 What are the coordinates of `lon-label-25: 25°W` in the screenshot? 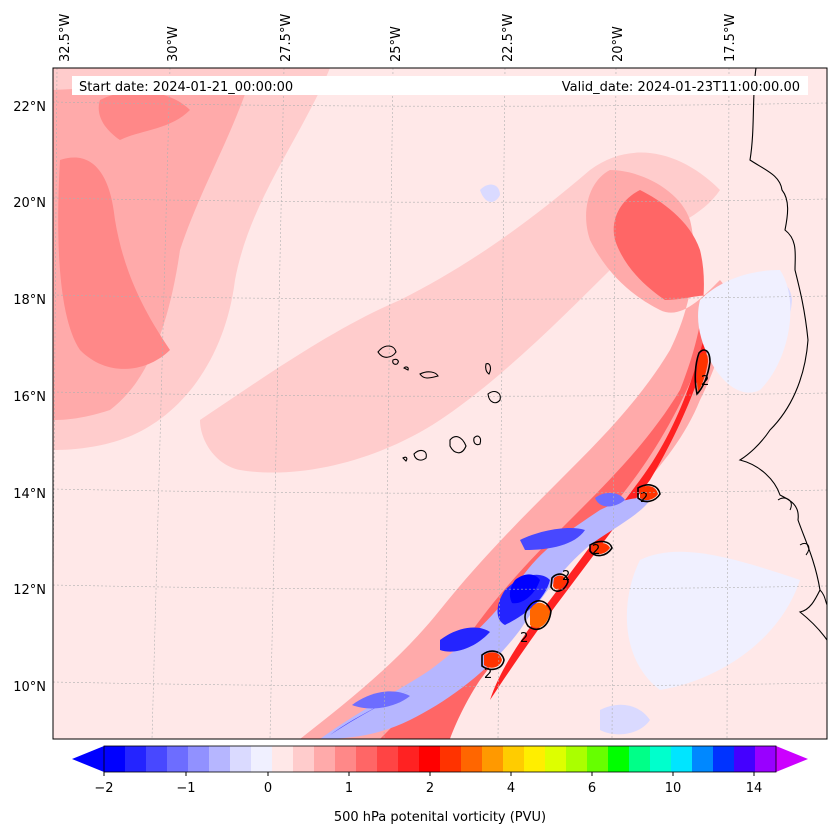 It's located at (396, 44).